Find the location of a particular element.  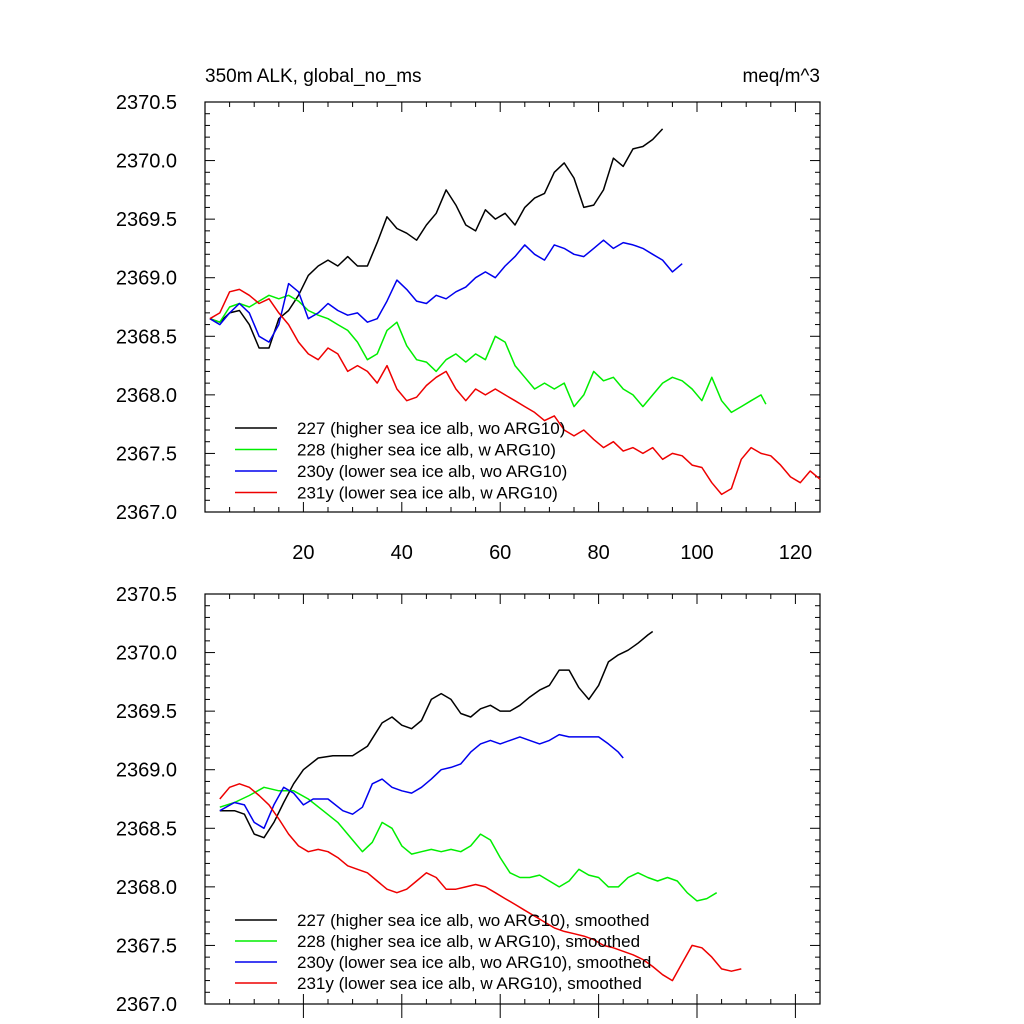

x-tick-label: 40 is located at coordinates (402, 553).